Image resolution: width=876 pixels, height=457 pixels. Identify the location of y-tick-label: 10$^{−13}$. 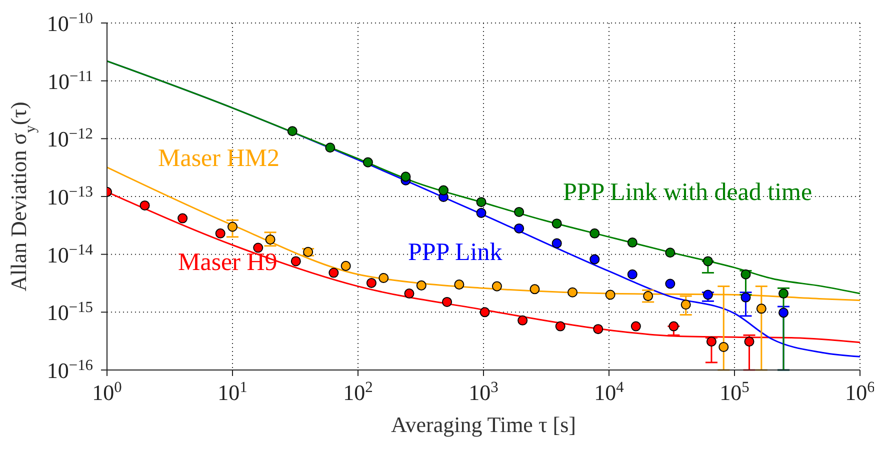
(70, 196).